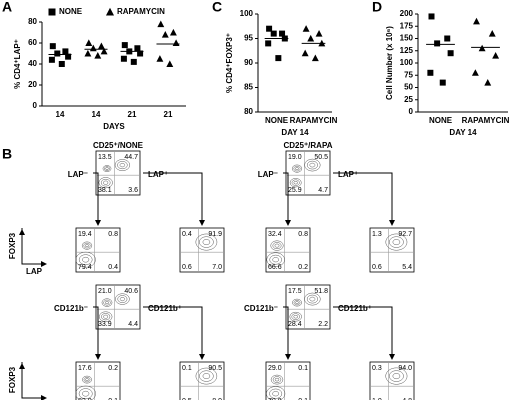 The width and height of the screenshot is (520, 400). Describe the element at coordinates (261, 308) in the screenshot. I see `gate-label: CD121b⁻` at that location.